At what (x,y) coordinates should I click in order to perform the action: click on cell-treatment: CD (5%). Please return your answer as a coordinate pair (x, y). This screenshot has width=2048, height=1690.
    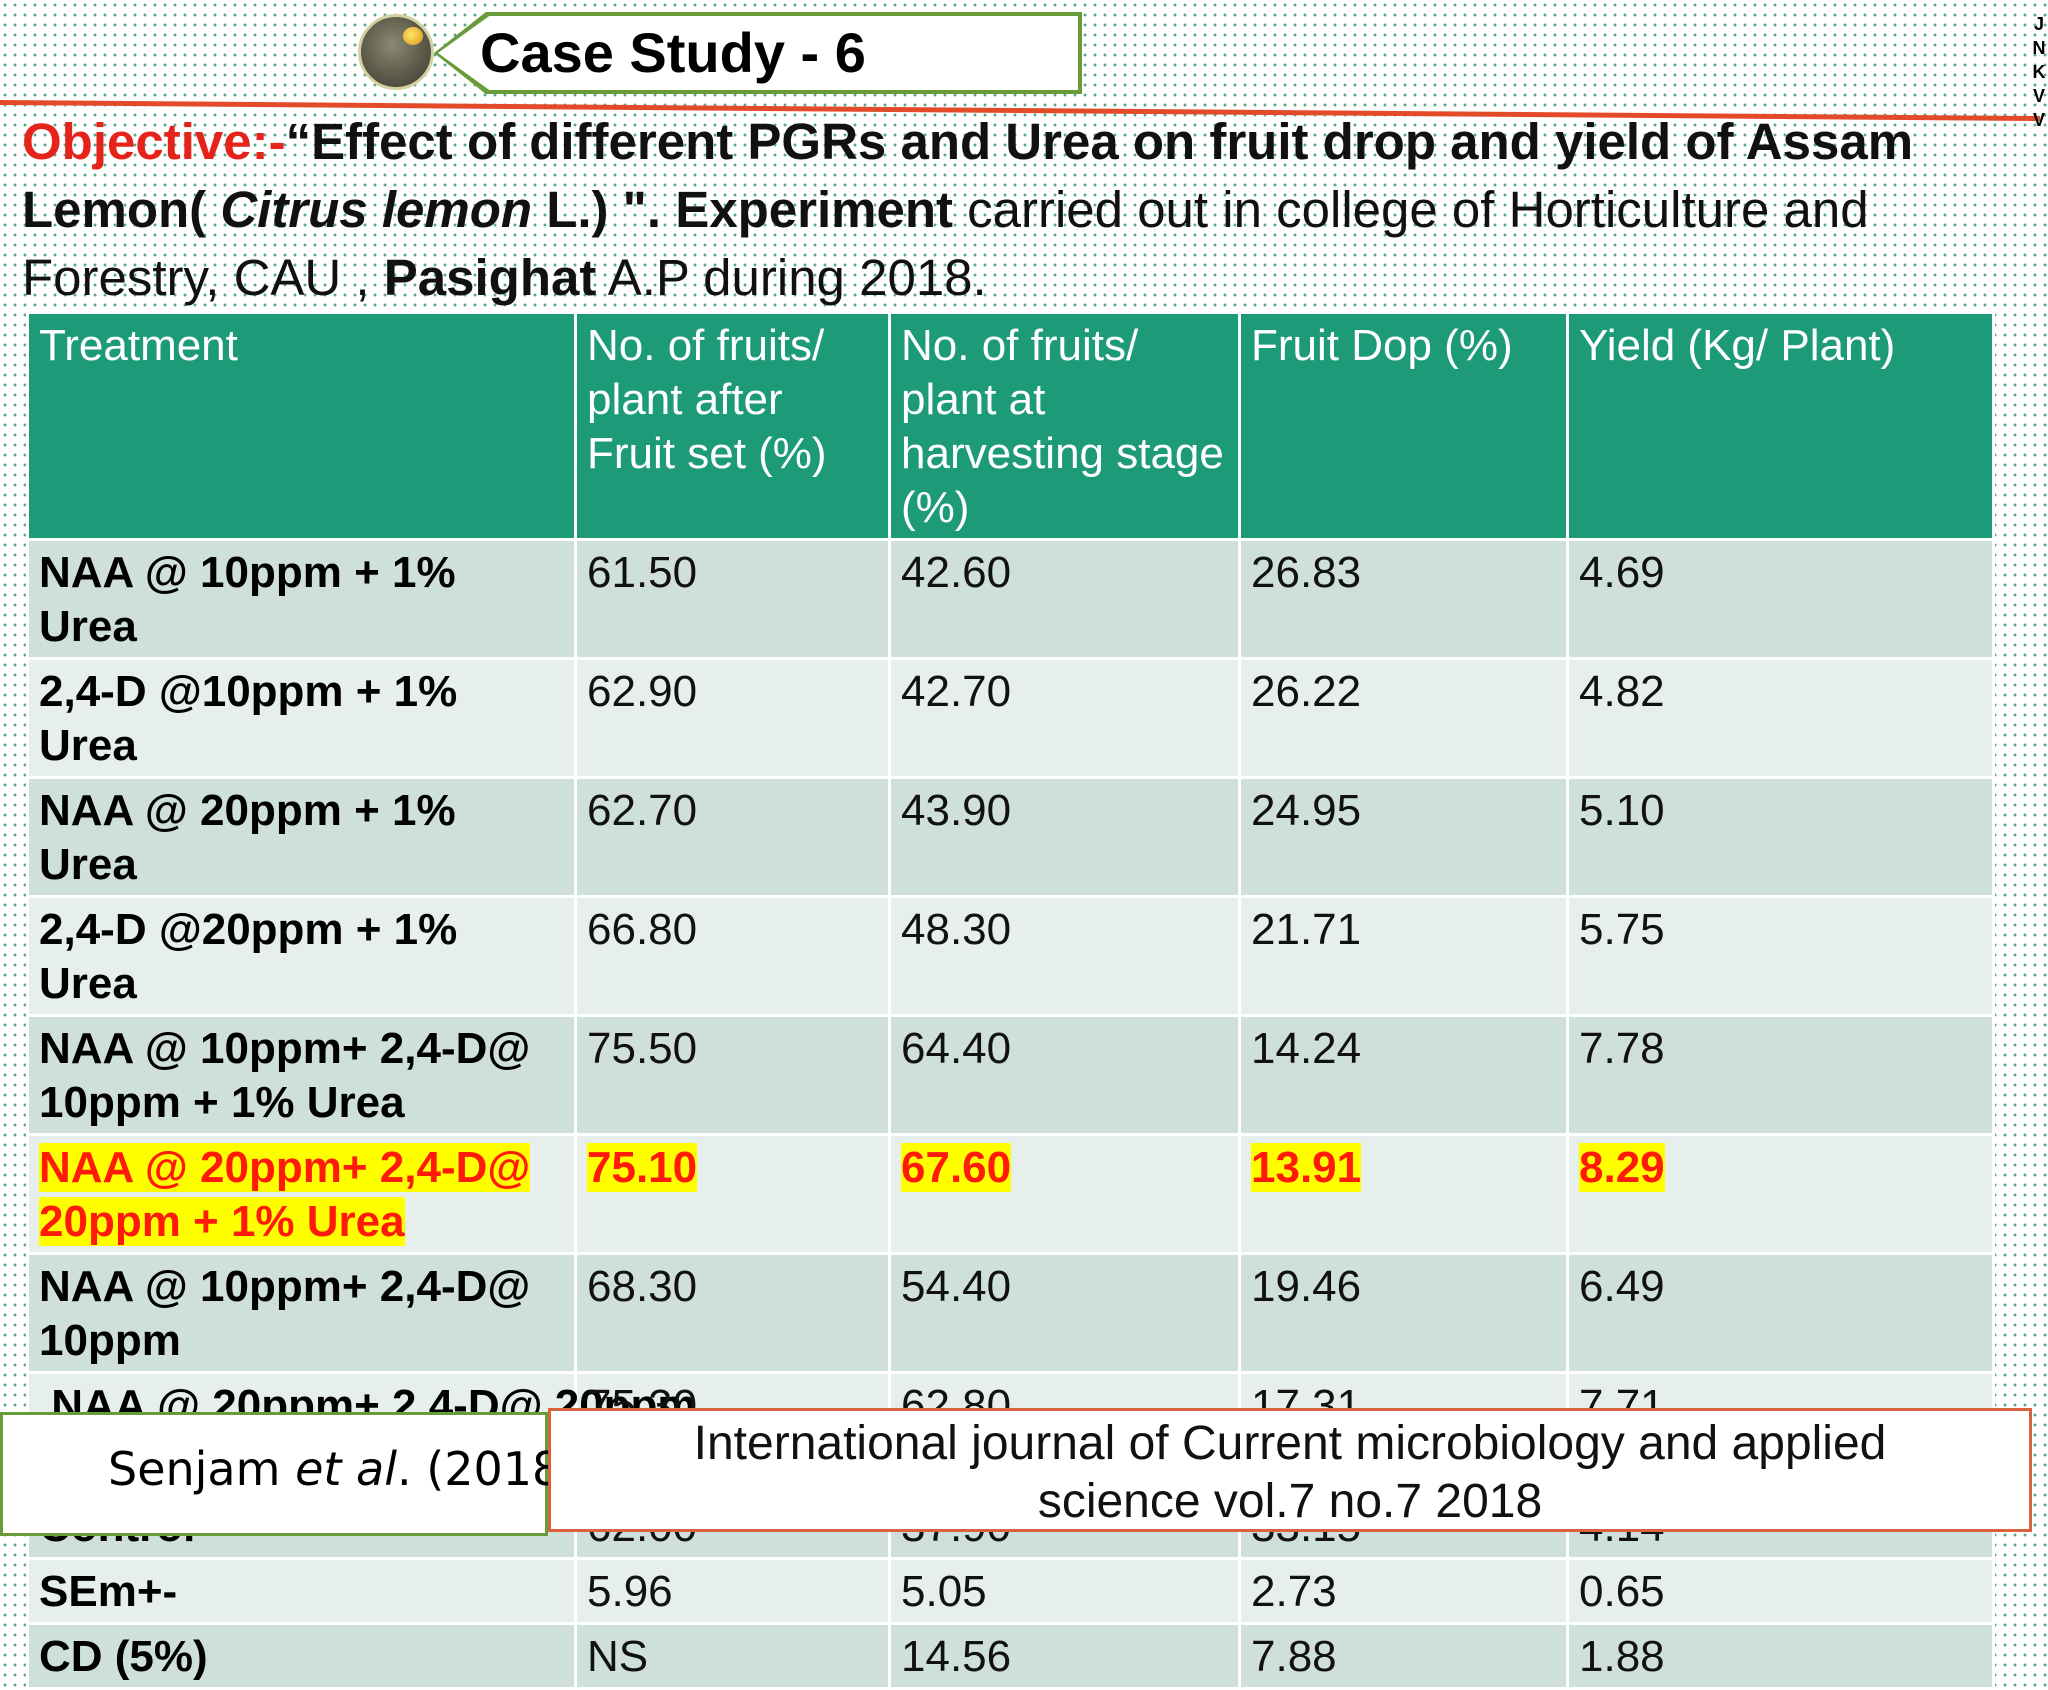
    Looking at the image, I should click on (301, 1656).